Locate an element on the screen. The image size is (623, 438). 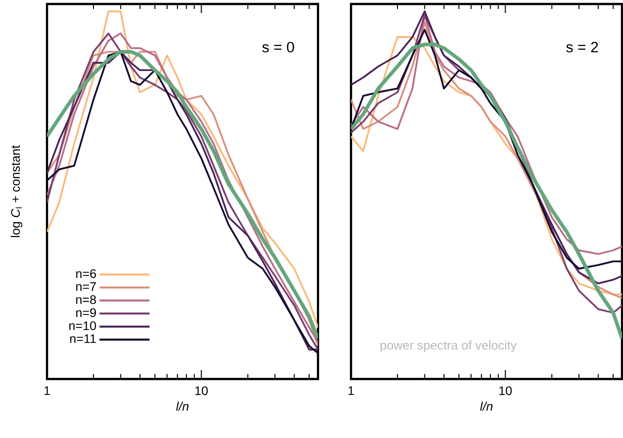
legend-label: n=8 is located at coordinates (86, 299).